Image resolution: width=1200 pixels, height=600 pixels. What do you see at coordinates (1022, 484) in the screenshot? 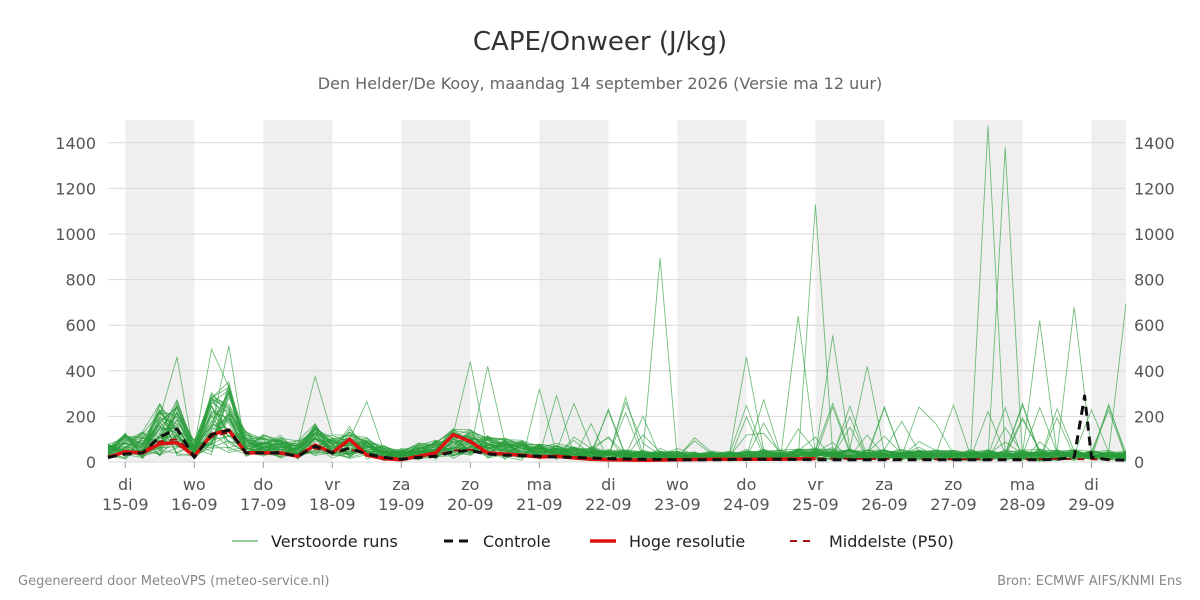
I see `x-tick-day-28-09: ma` at bounding box center [1022, 484].